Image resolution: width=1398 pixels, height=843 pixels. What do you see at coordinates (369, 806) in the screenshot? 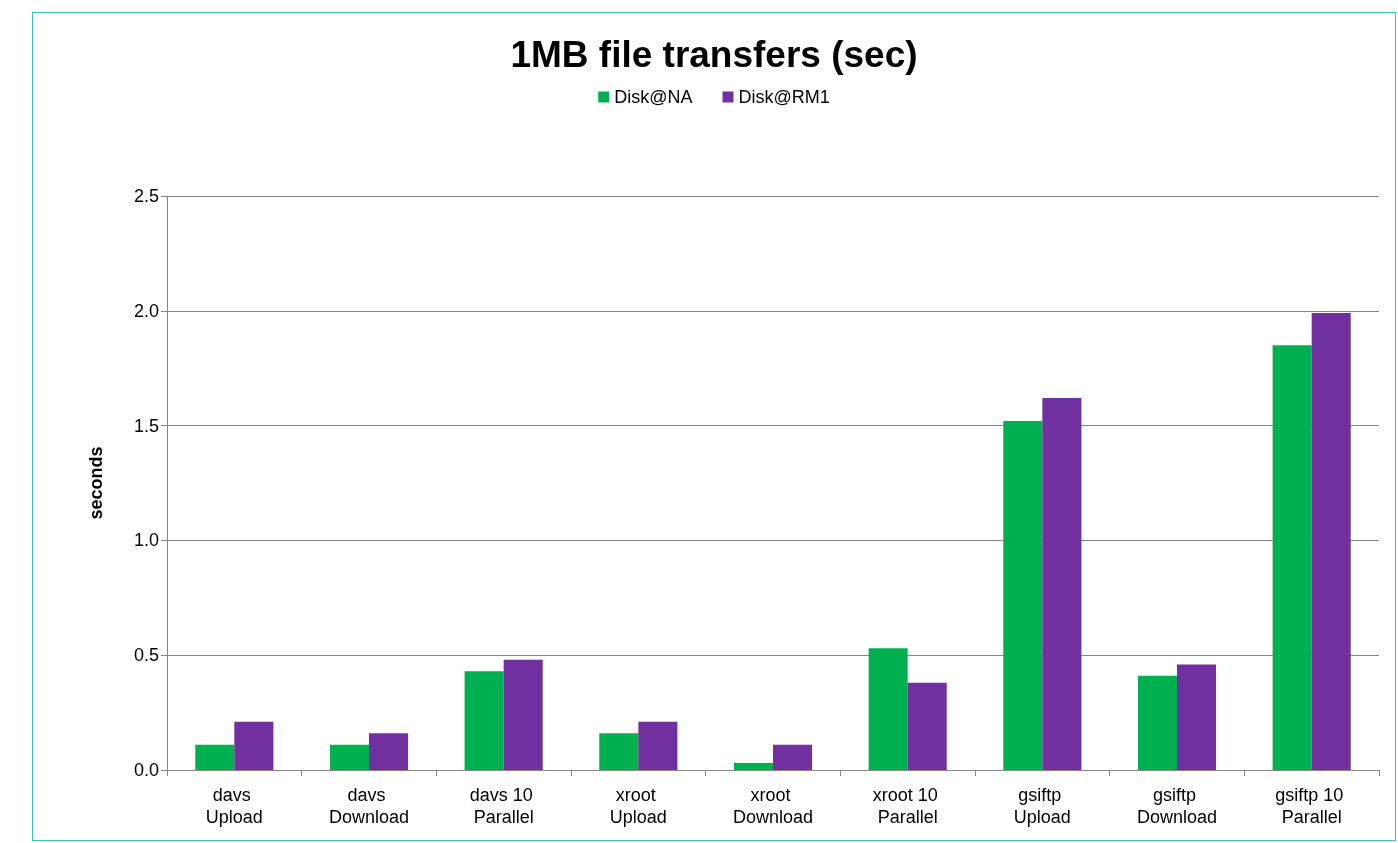
I see `x-tick-label: davs Download` at bounding box center [369, 806].